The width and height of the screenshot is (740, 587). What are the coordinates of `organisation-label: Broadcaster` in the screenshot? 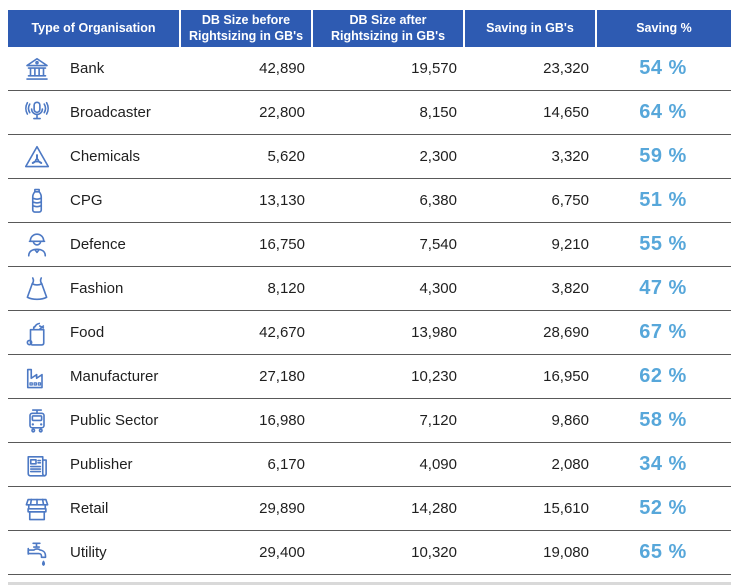 It's located at (110, 112).